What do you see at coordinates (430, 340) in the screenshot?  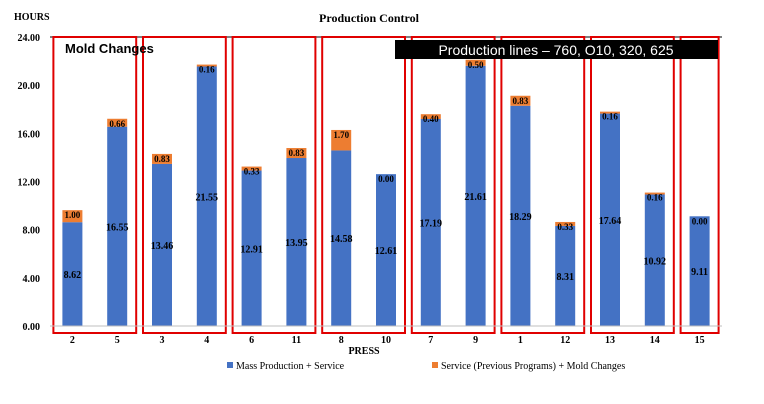 I see `x-tick-label: 7` at bounding box center [430, 340].